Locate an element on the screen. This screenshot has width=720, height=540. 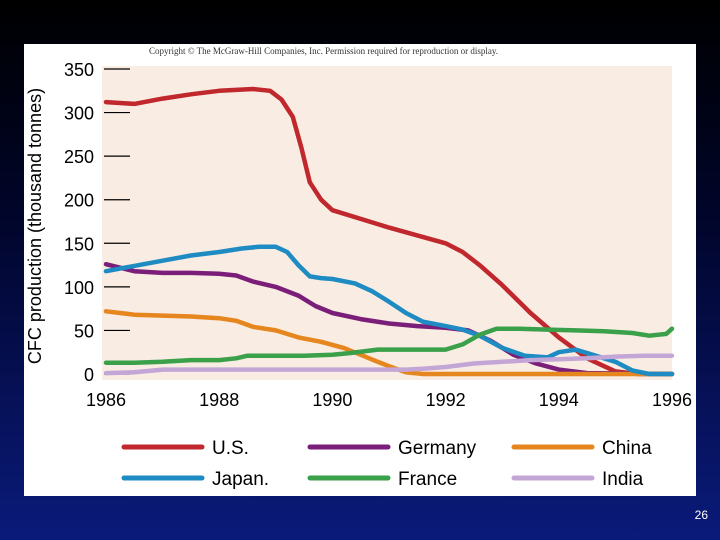
legend-label: Germany is located at coordinates (437, 448).